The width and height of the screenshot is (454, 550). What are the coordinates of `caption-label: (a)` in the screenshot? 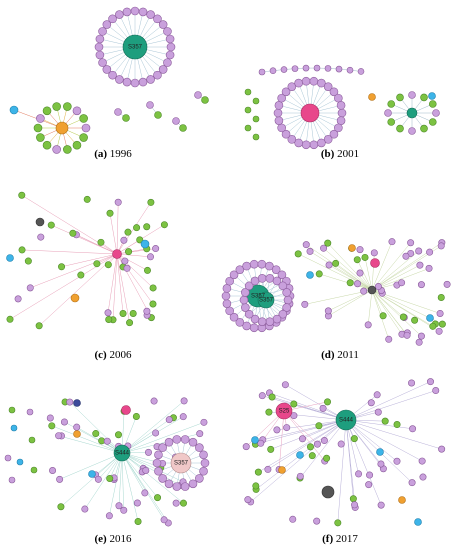 It's located at (100, 154).